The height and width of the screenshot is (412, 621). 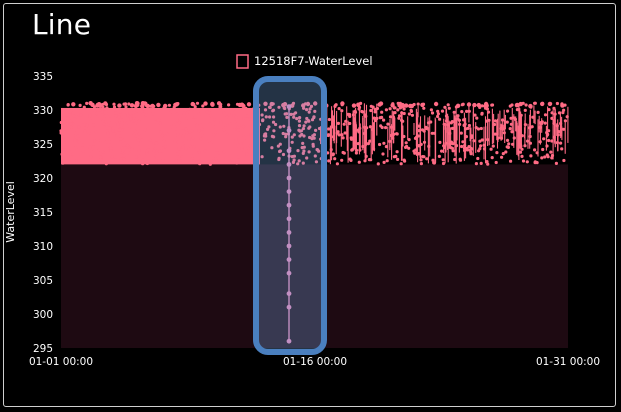 What do you see at coordinates (313, 61) in the screenshot?
I see `legend-label: 12518F7-WaterLevel` at bounding box center [313, 61].